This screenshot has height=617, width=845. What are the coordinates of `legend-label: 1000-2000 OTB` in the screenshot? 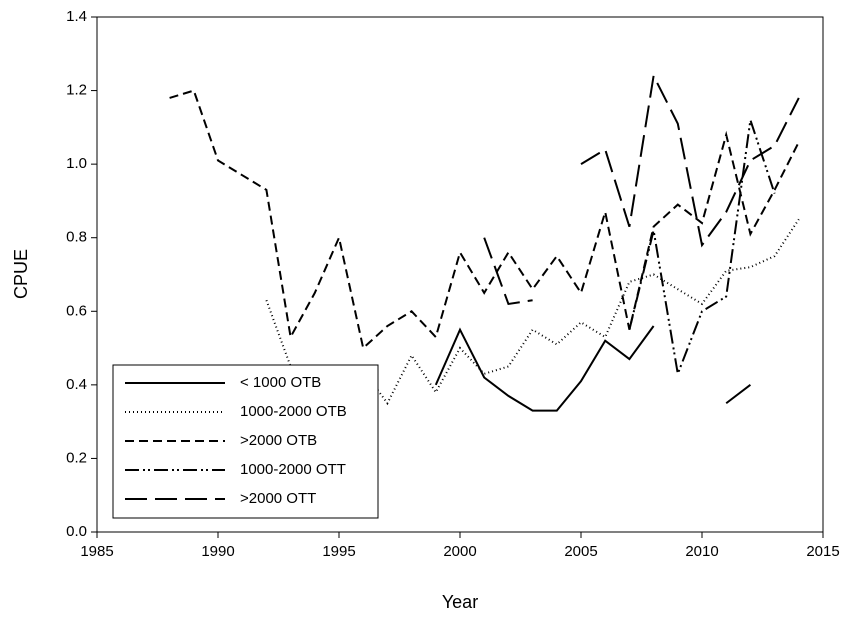 It's located at (293, 411).